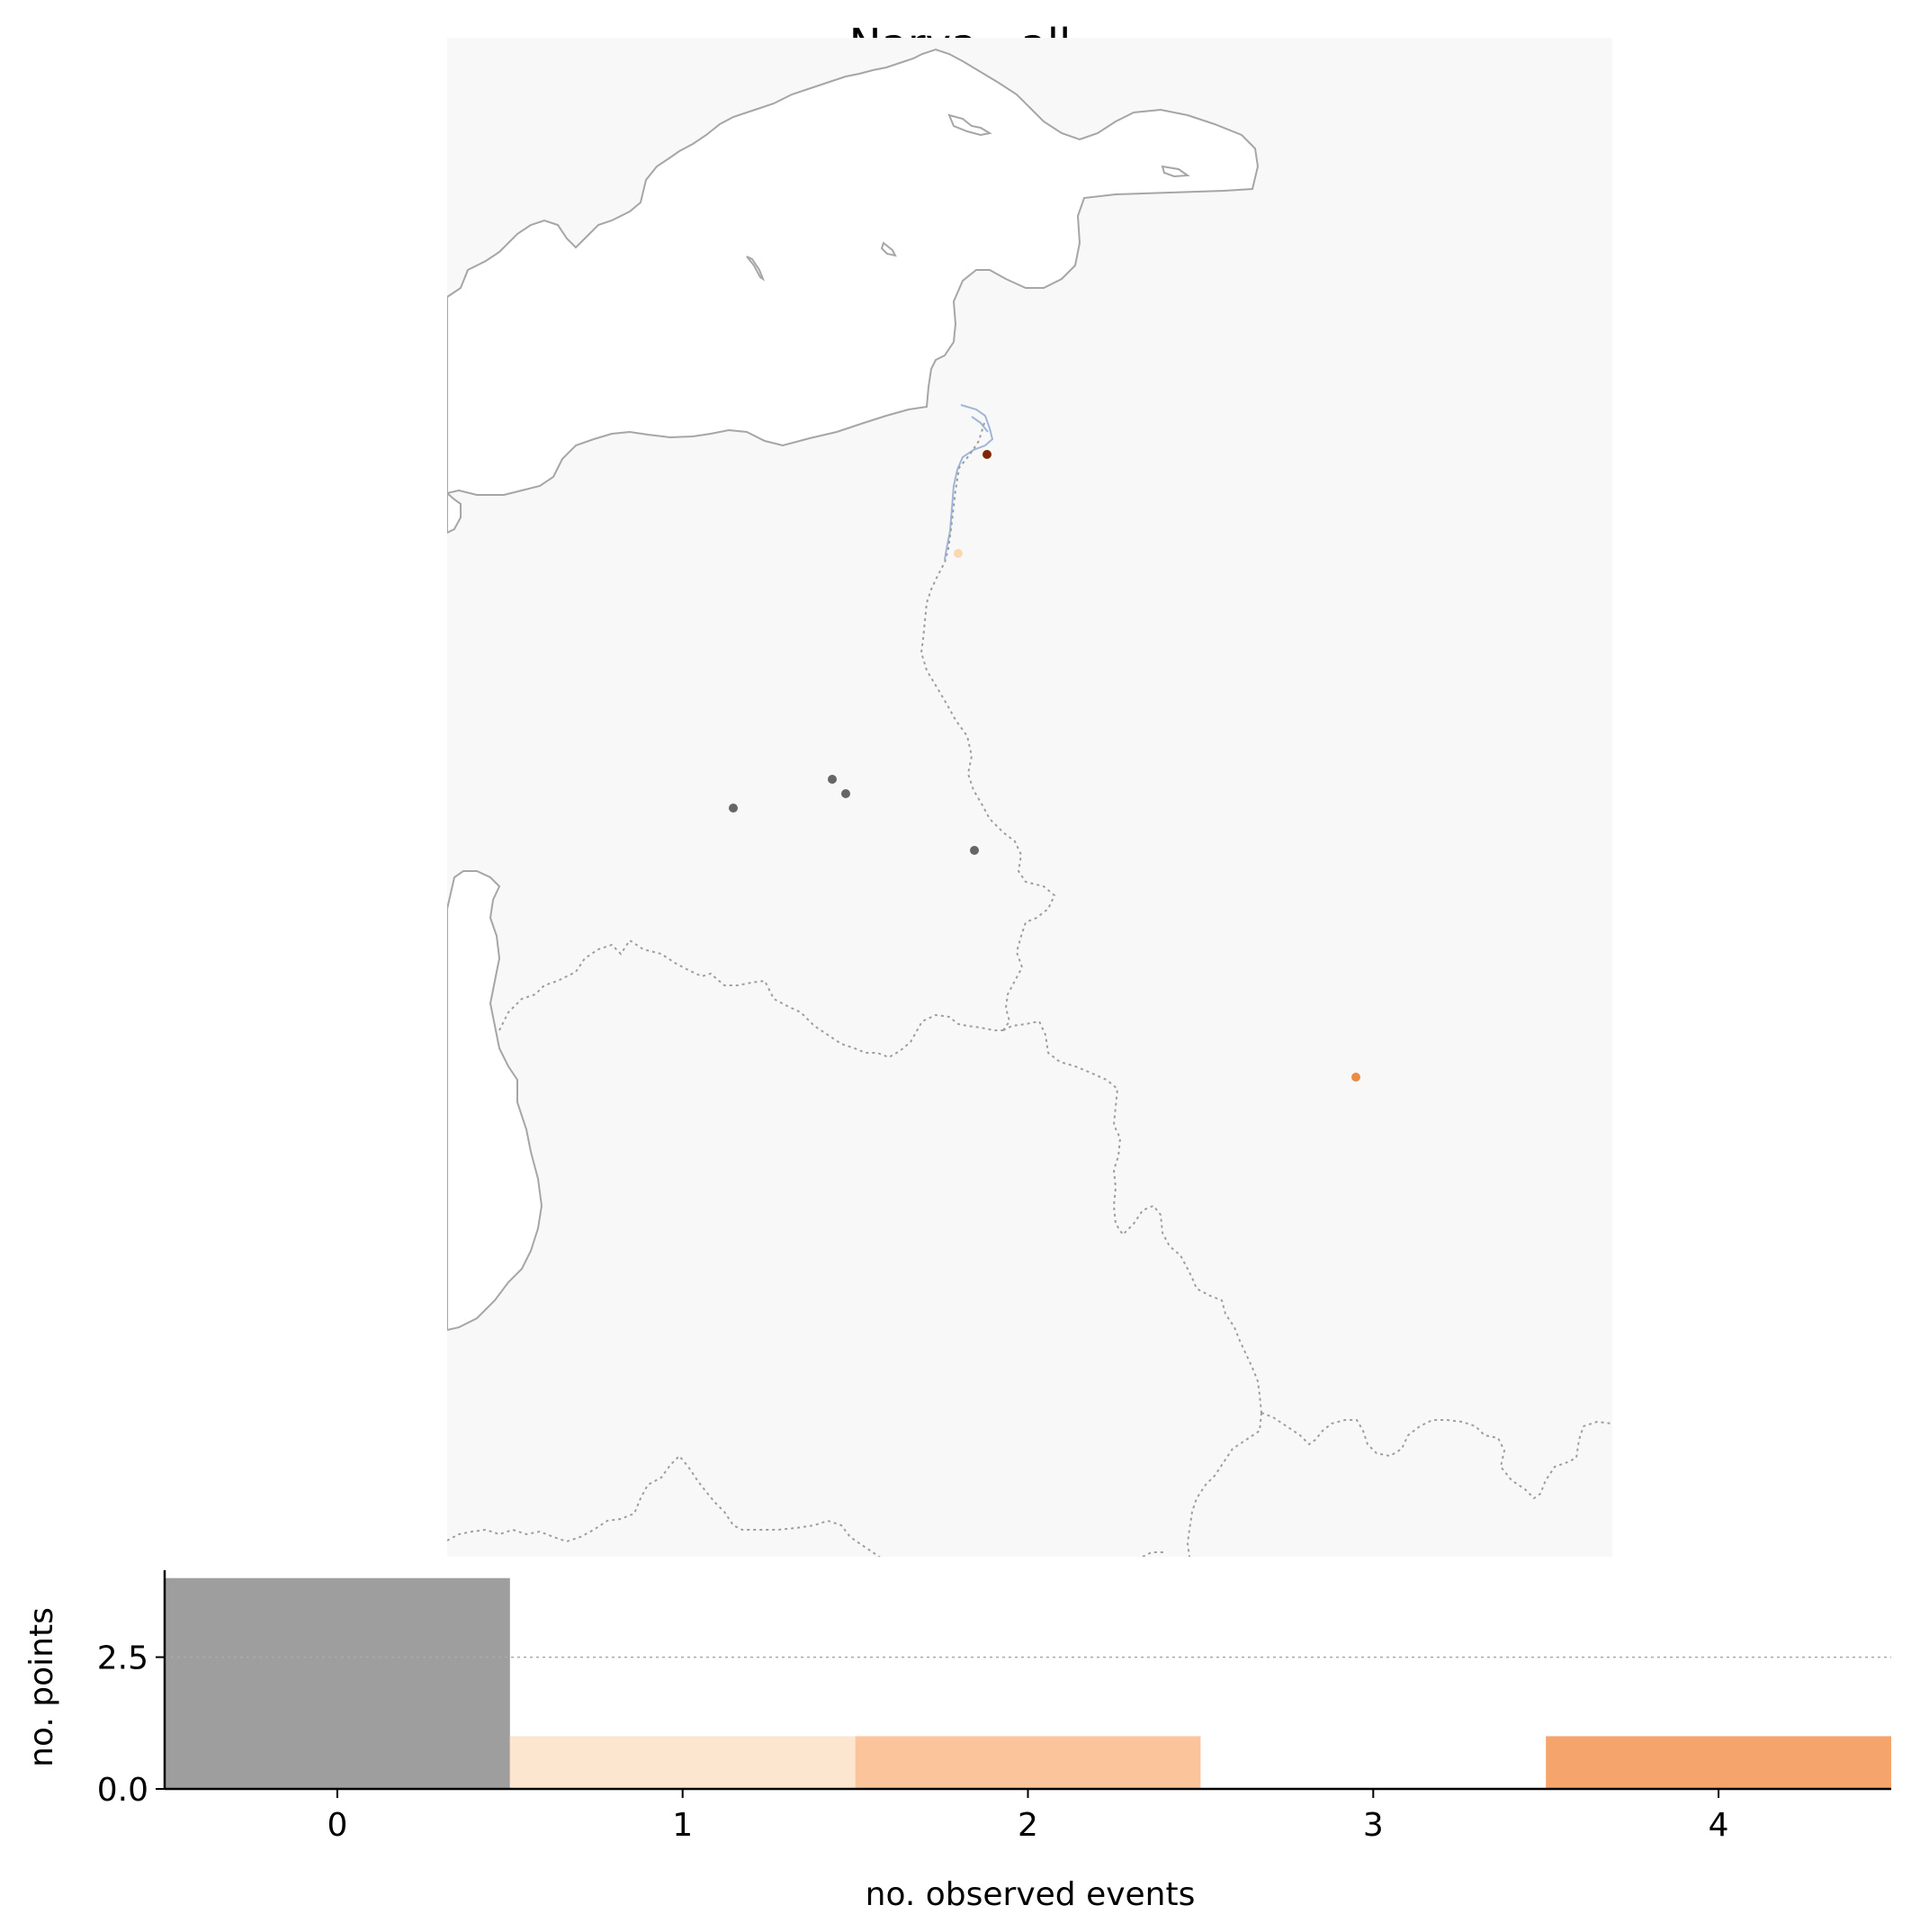 The image size is (1920, 1932). I want to click on coast, so click(454, 513).